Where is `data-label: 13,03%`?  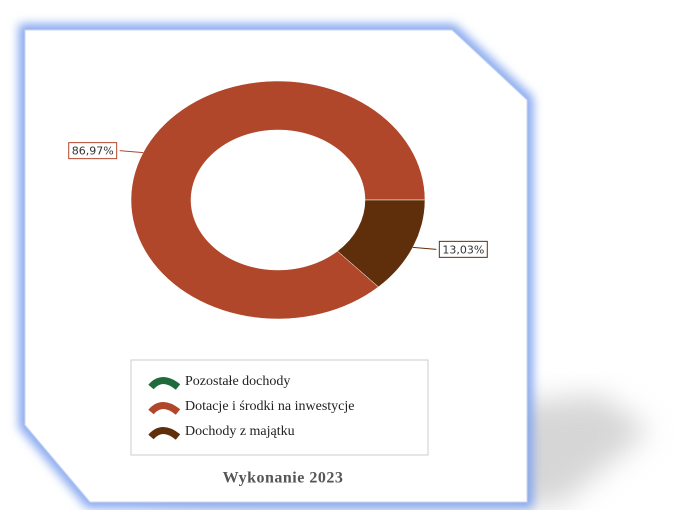 data-label: 13,03% is located at coordinates (463, 249).